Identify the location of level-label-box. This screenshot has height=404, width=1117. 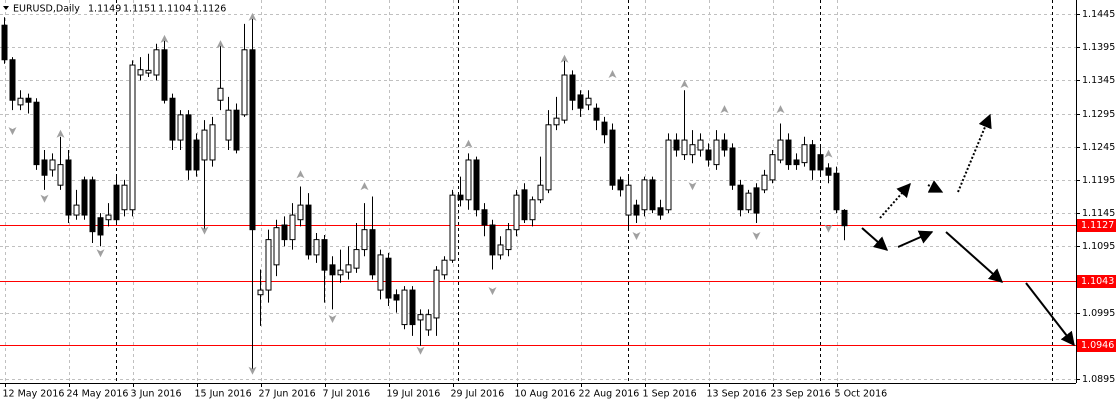
(1096, 345).